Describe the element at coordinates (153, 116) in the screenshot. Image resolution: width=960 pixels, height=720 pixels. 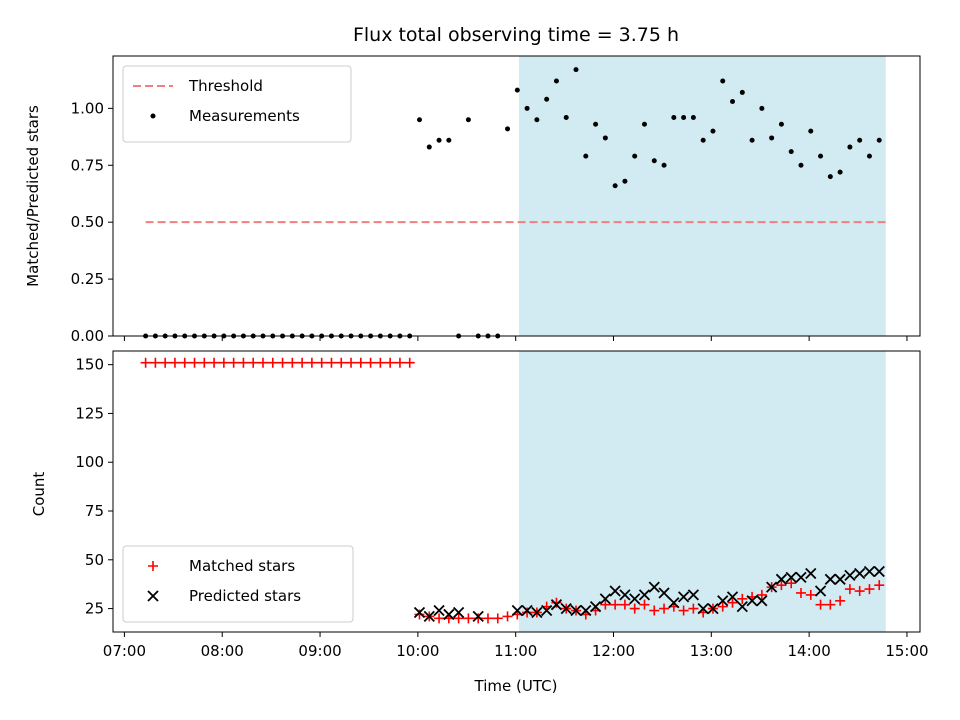
I see `legend-dot-swatch` at that location.